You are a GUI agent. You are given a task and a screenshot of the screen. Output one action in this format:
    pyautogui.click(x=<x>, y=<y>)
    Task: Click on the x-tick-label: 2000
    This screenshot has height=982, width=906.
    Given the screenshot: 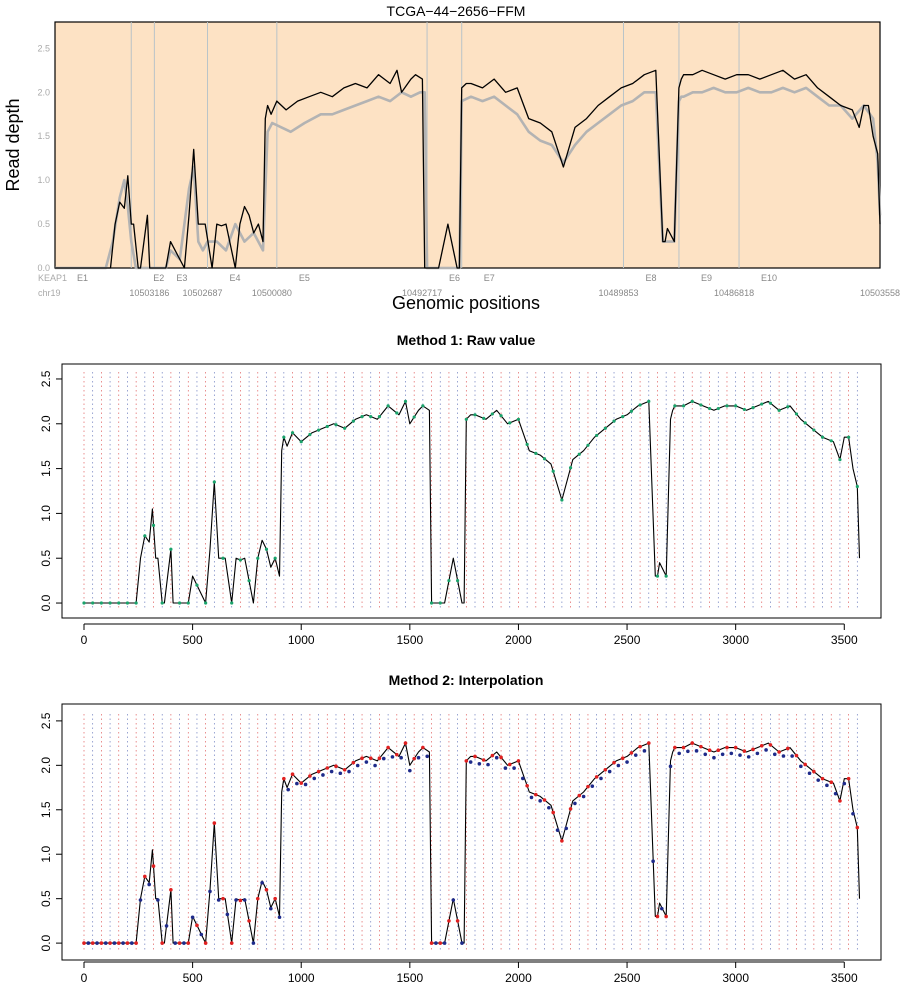 What is the action you would take?
    pyautogui.click(x=518, y=976)
    